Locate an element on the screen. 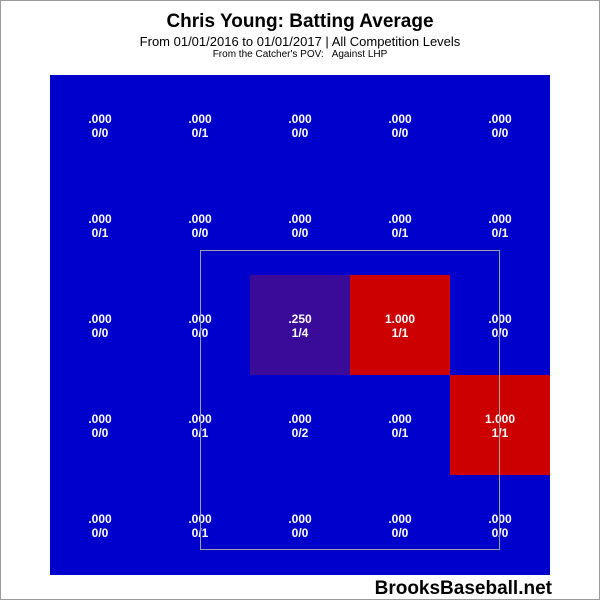 This screenshot has width=600, height=600. cell-hits-ab: 1/4 is located at coordinates (300, 333).